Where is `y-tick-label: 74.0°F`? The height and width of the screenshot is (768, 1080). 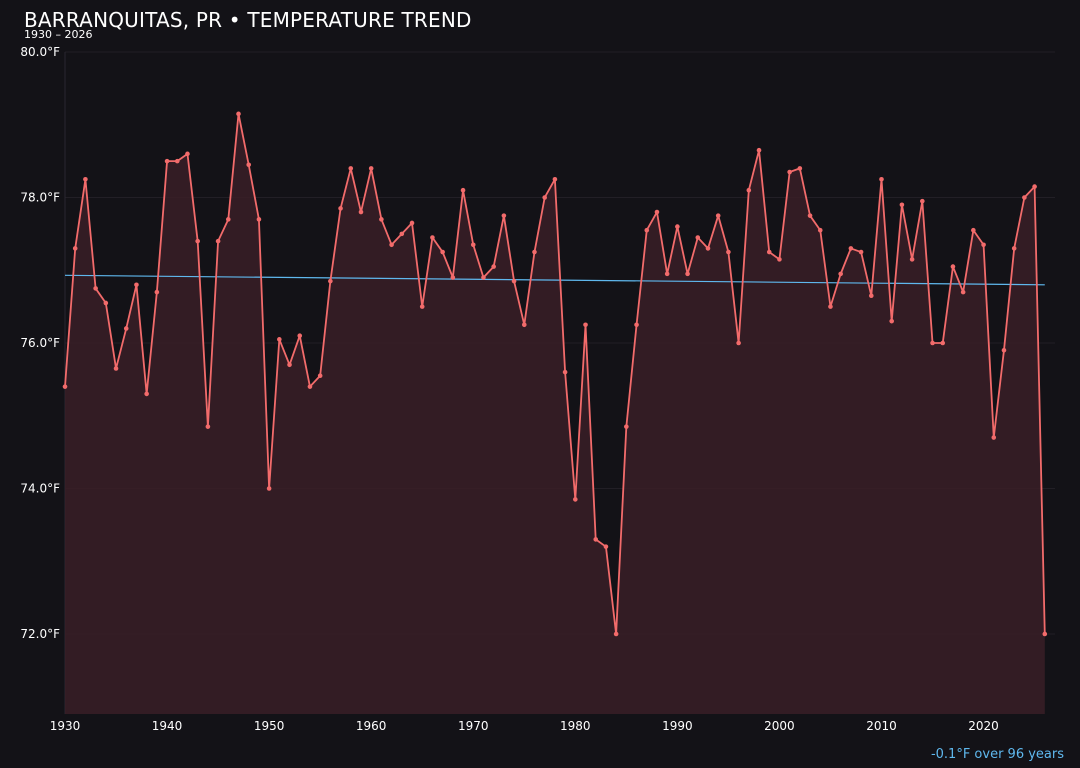
y-tick-label: 74.0°F is located at coordinates (40, 488).